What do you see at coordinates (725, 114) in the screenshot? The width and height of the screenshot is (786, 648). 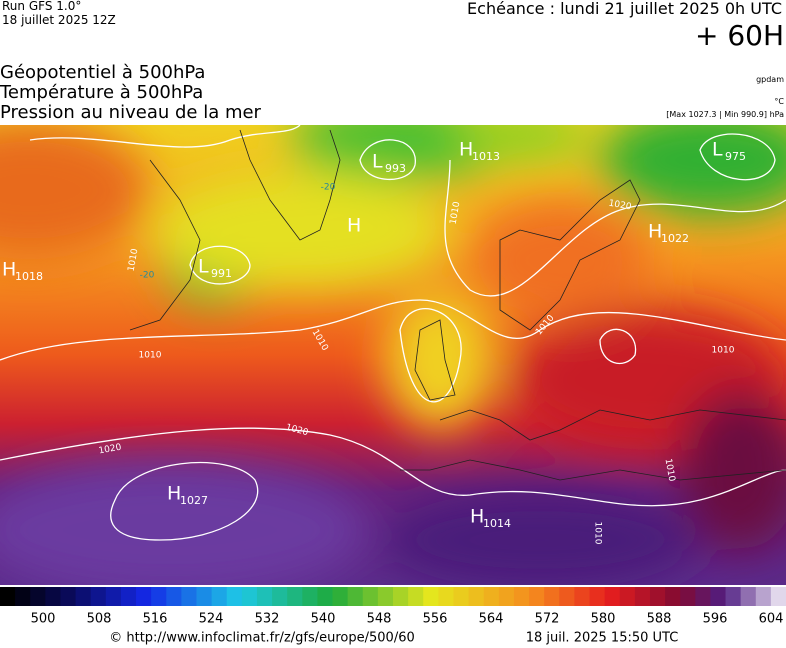 I see `extremes: [Max 1027.3 | Min 990.9] hPa` at bounding box center [725, 114].